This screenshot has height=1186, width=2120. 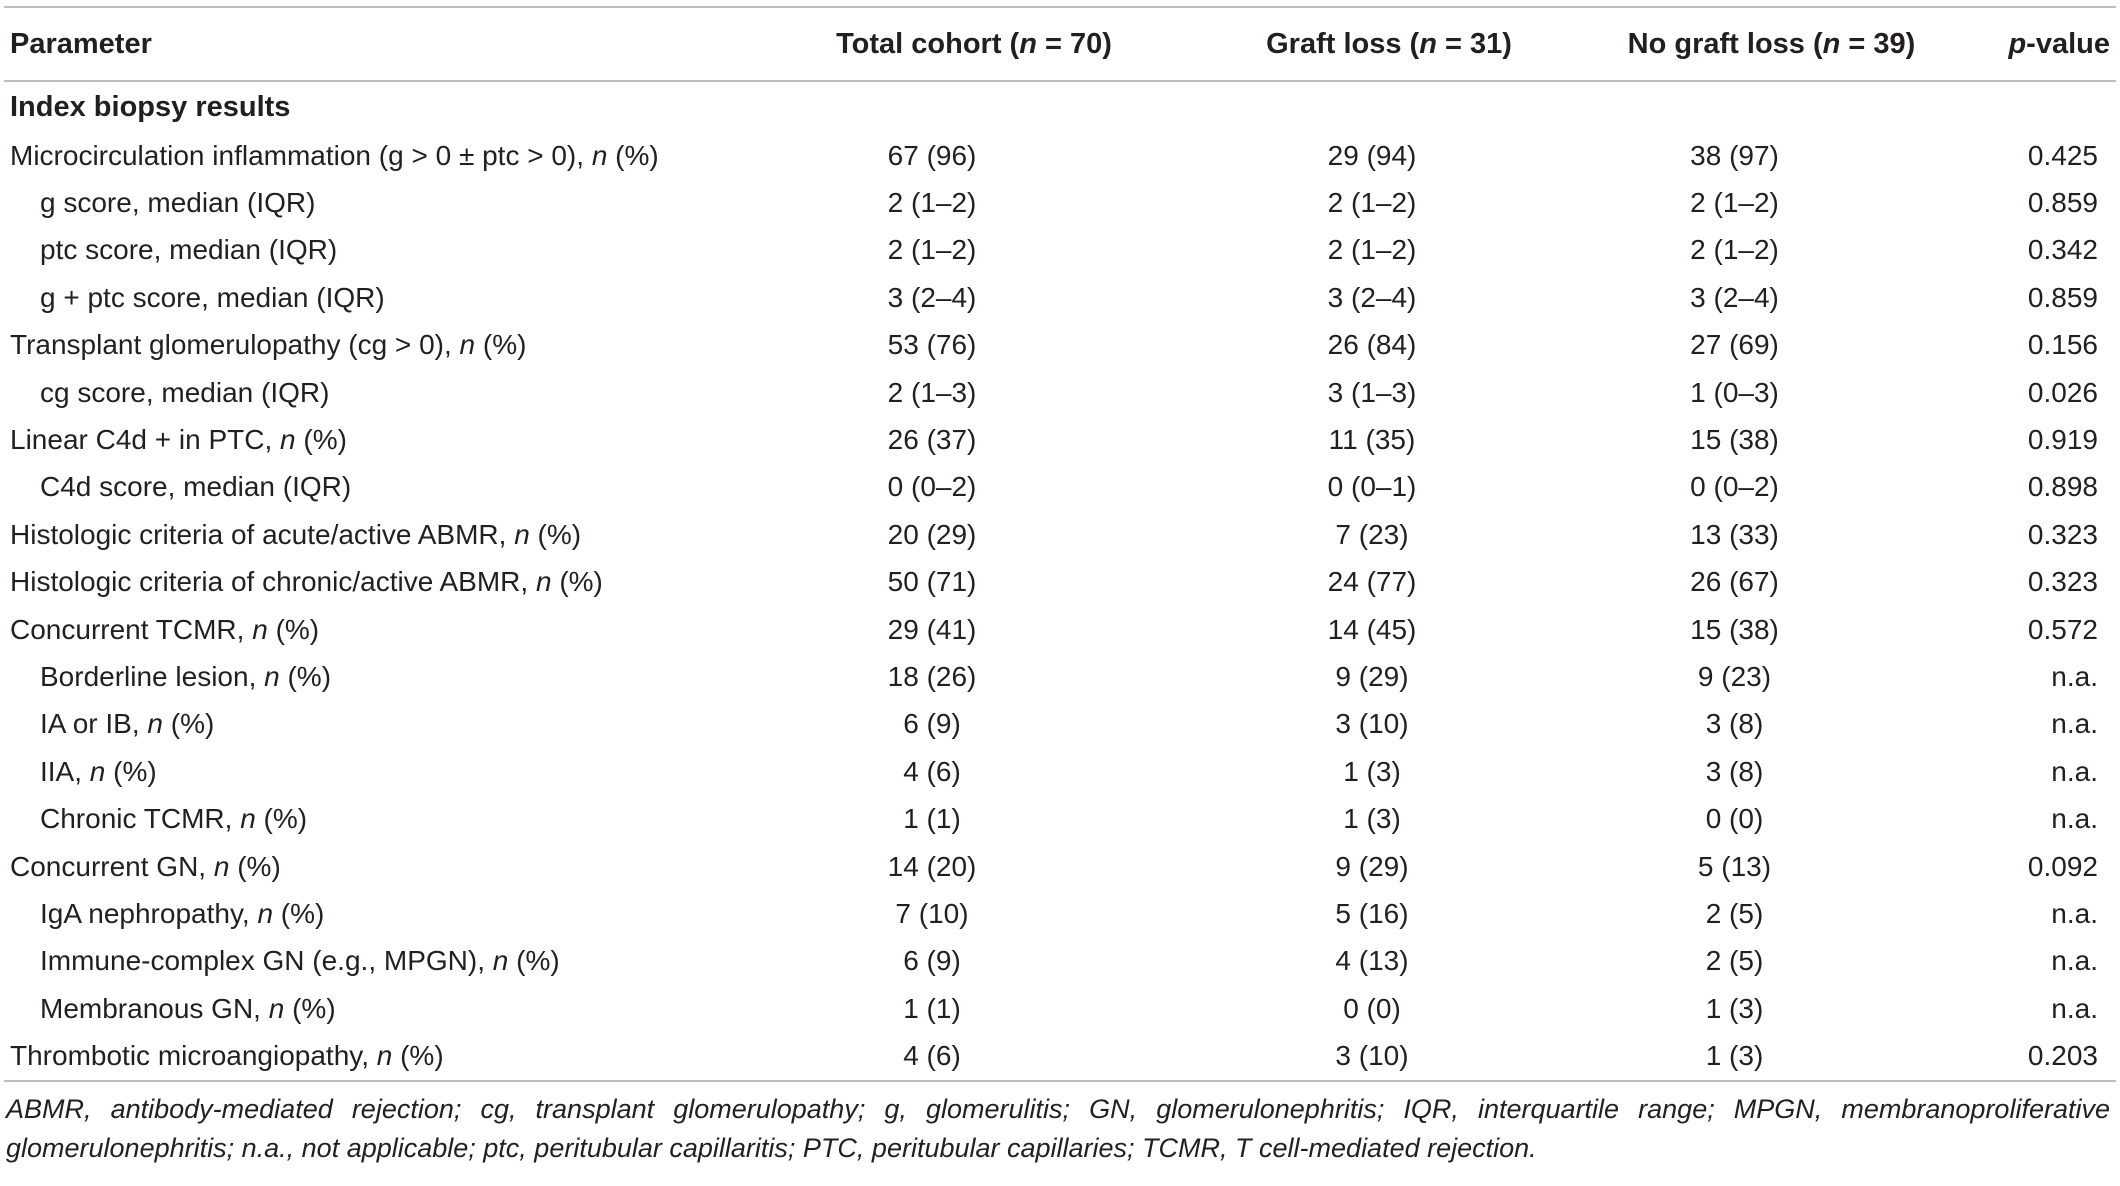 What do you see at coordinates (1372, 534) in the screenshot?
I see `cell-graft-loss: 7 (23)` at bounding box center [1372, 534].